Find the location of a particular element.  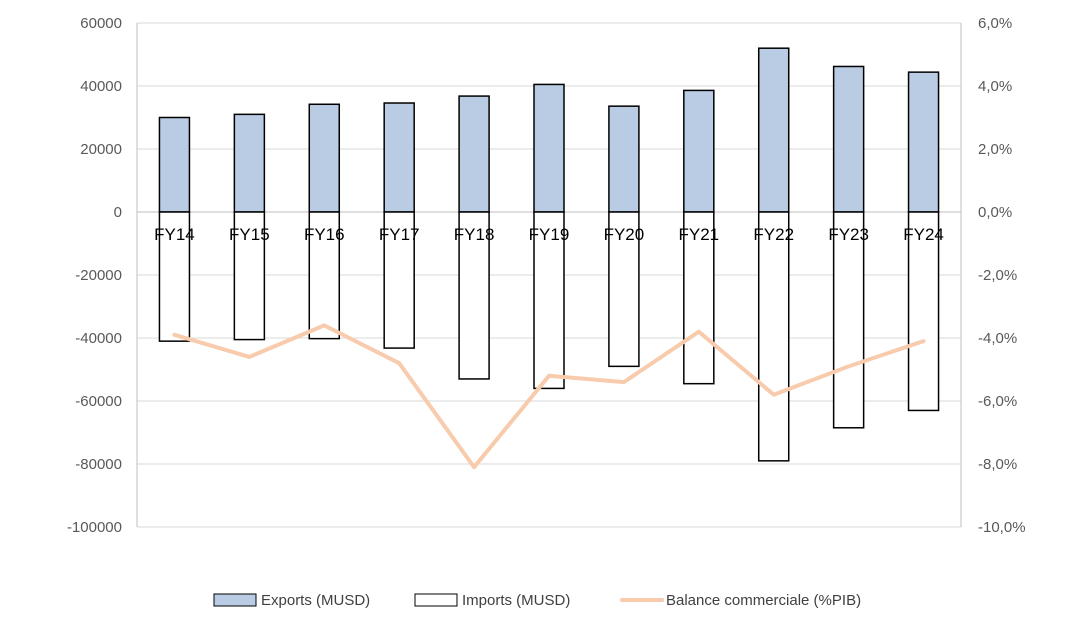

x-category-label: FY19 is located at coordinates (549, 234).